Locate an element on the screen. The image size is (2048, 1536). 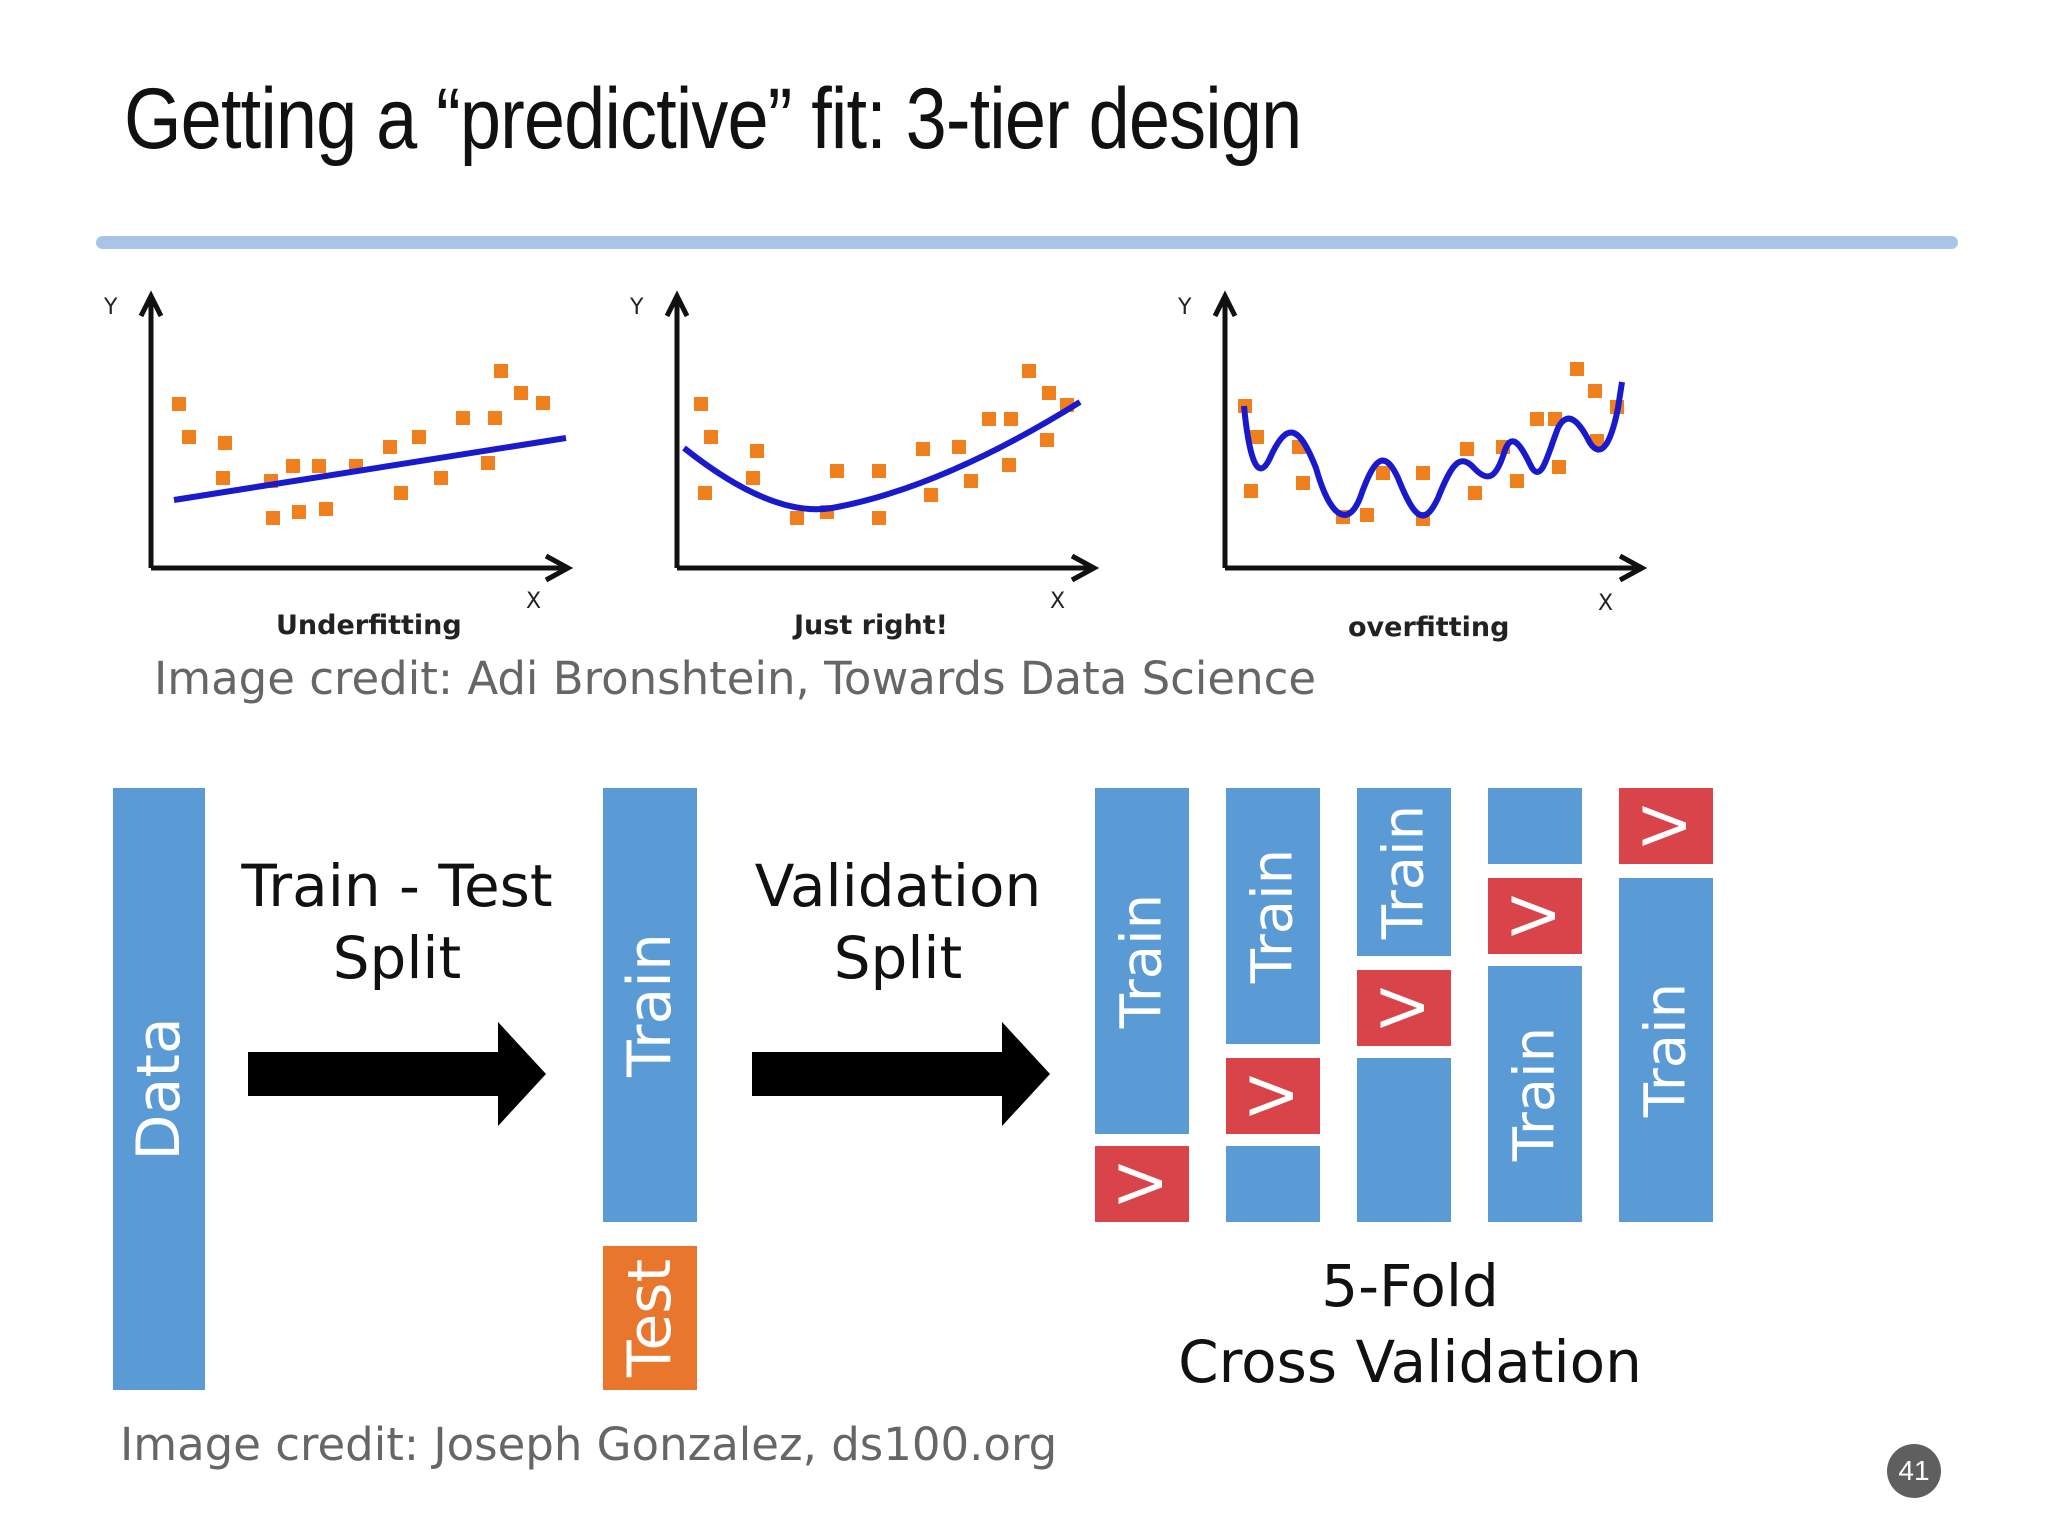
fold5-train-block: Train is located at coordinates (1666, 1050).